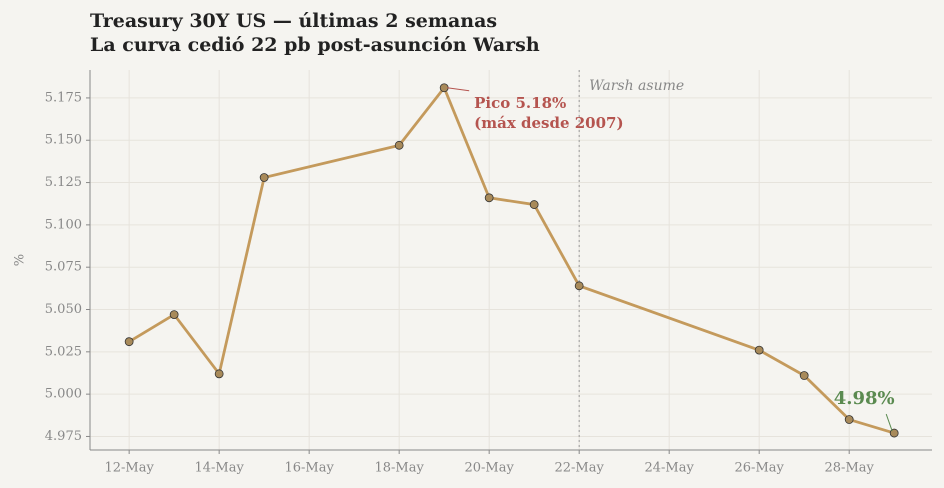 Image resolution: width=944 pixels, height=488 pixels. Describe the element at coordinates (63, 182) in the screenshot. I see `y-tick-label: 5.125` at that location.